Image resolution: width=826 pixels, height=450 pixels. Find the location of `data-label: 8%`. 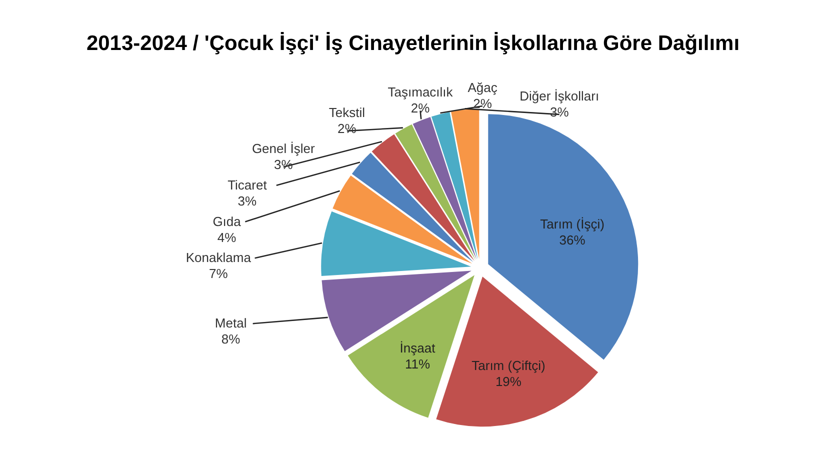

data-label: 8% is located at coordinates (231, 339).